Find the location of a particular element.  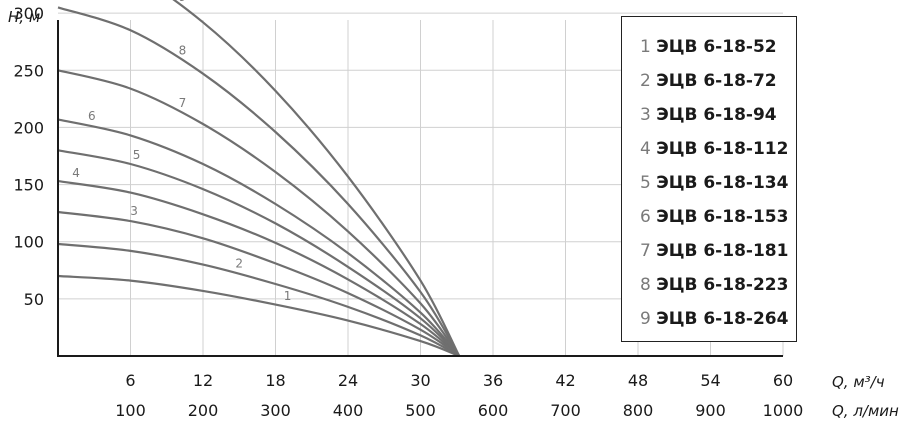

legend-item: 2 ЭЦВ 6-18-72 is located at coordinates (708, 81).